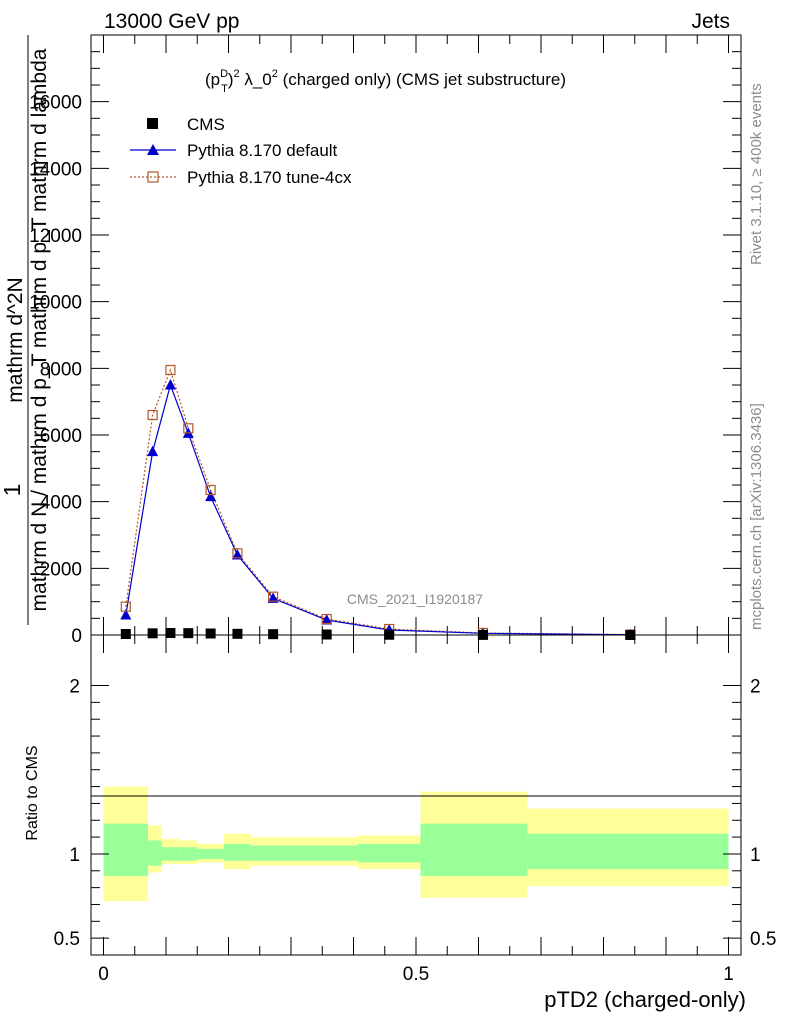 This screenshot has width=786, height=1024. I want to click on ratio-y-tick-label: 0.5, so click(67, 939).